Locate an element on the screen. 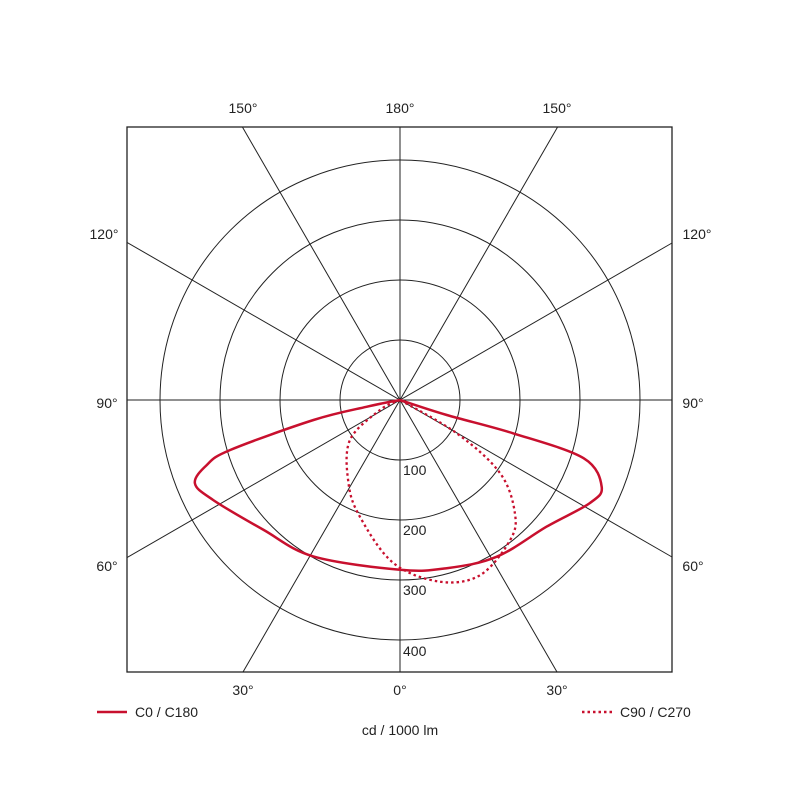  angle-label-right-60: 60° is located at coordinates (692, 566).